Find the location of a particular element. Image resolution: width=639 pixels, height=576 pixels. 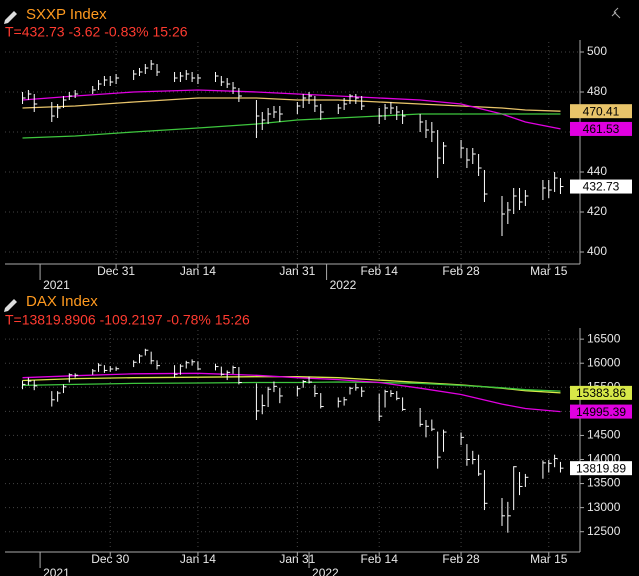

y-tick-label: 500 is located at coordinates (597, 51).